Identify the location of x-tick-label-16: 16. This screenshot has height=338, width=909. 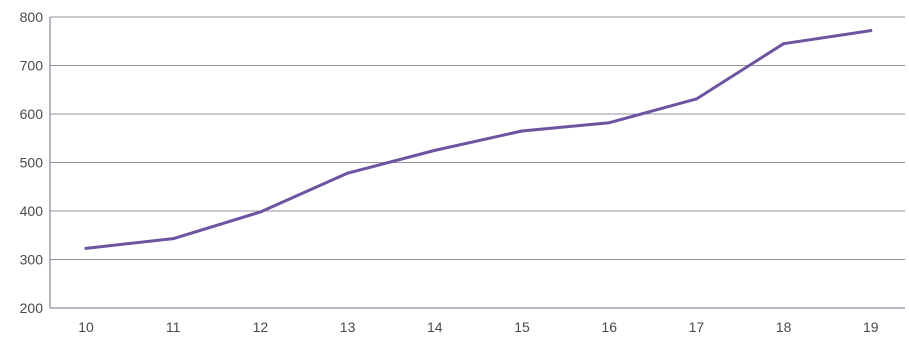
(609, 327).